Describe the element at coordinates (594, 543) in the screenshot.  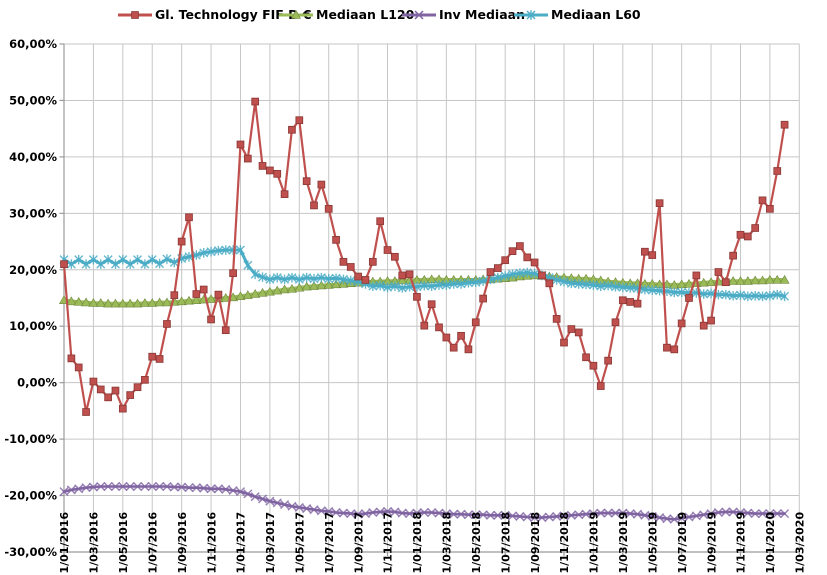
I see `svg-text: 1/01/2019` at that location.